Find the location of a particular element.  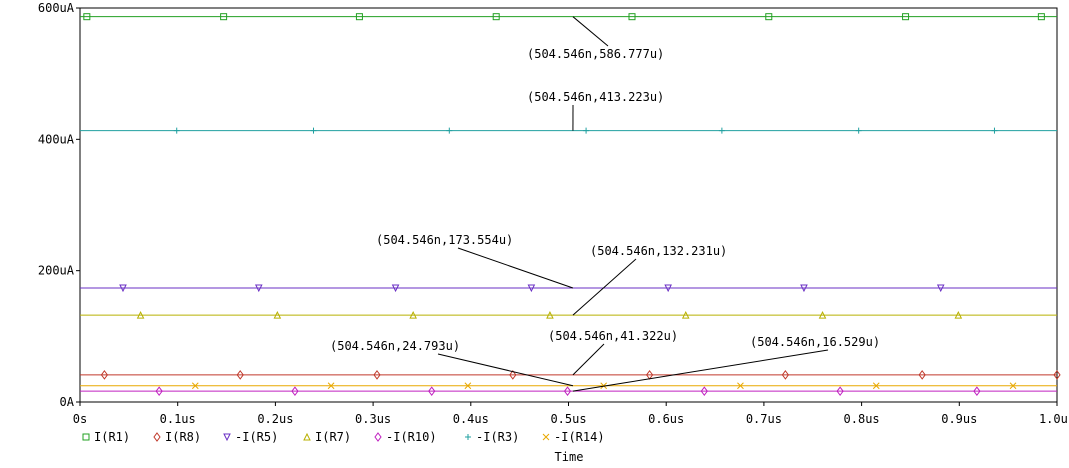

x-tick-label: 0.4us is located at coordinates (471, 419).